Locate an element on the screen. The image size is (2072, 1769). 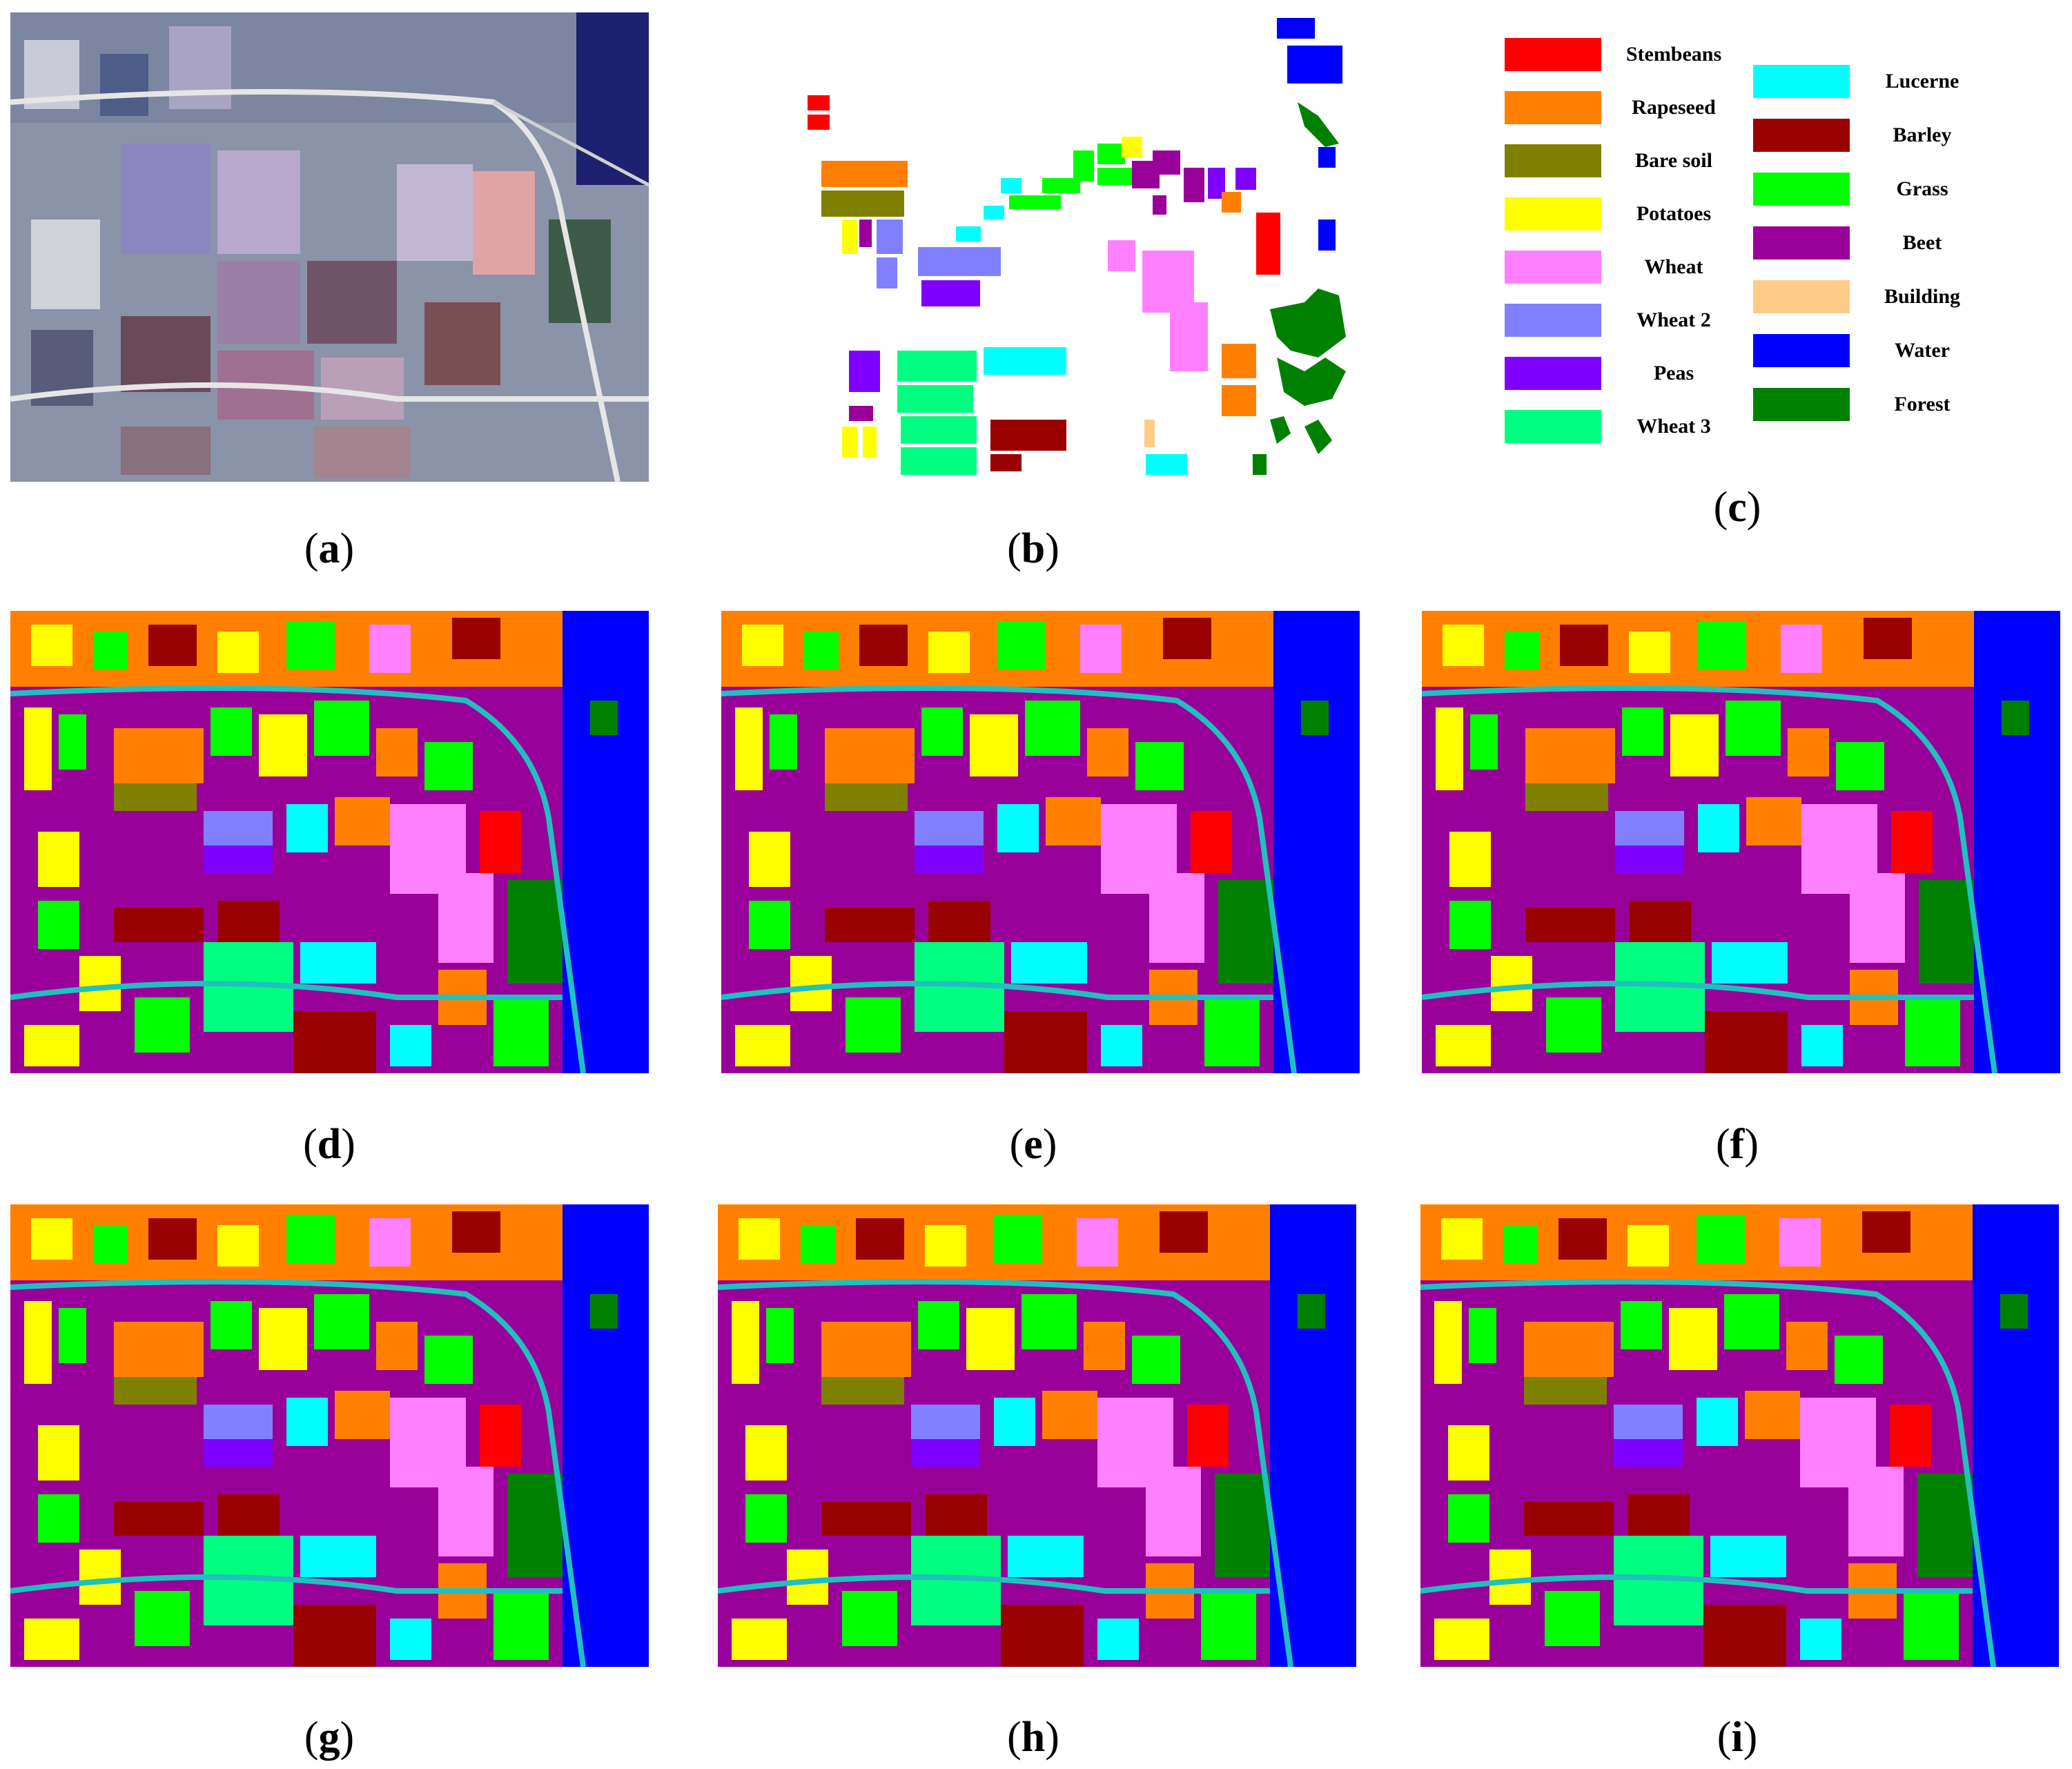
legend-label: Lucerne is located at coordinates (1922, 81).